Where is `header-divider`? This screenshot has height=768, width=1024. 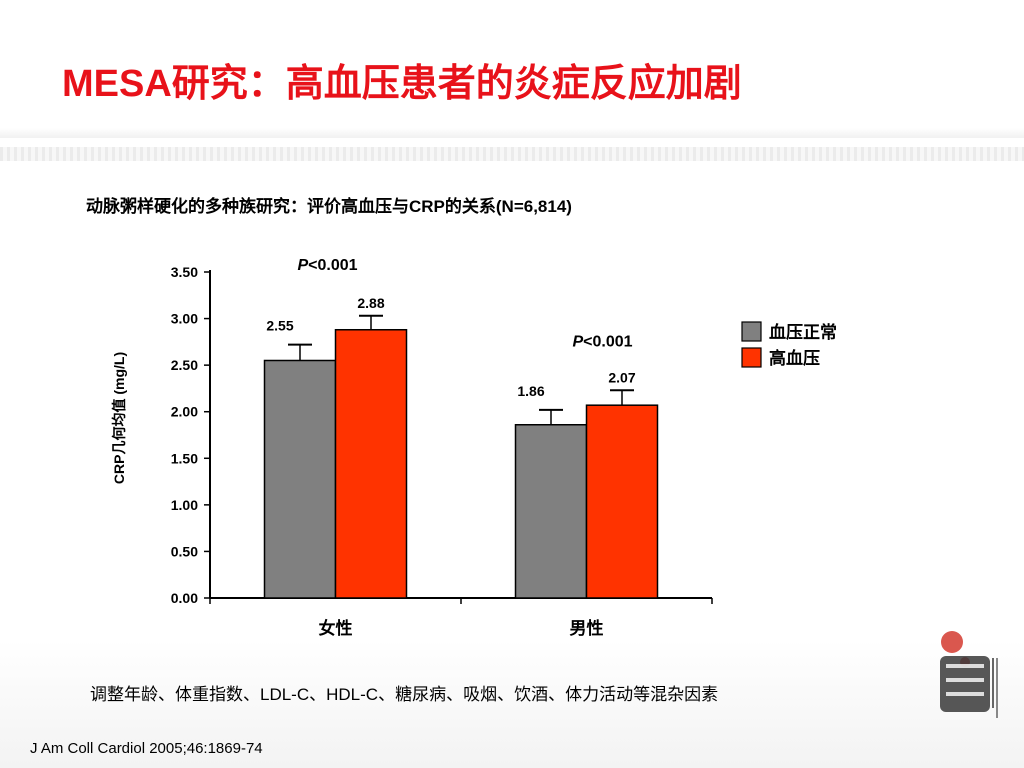
header-divider is located at coordinates (512, 154).